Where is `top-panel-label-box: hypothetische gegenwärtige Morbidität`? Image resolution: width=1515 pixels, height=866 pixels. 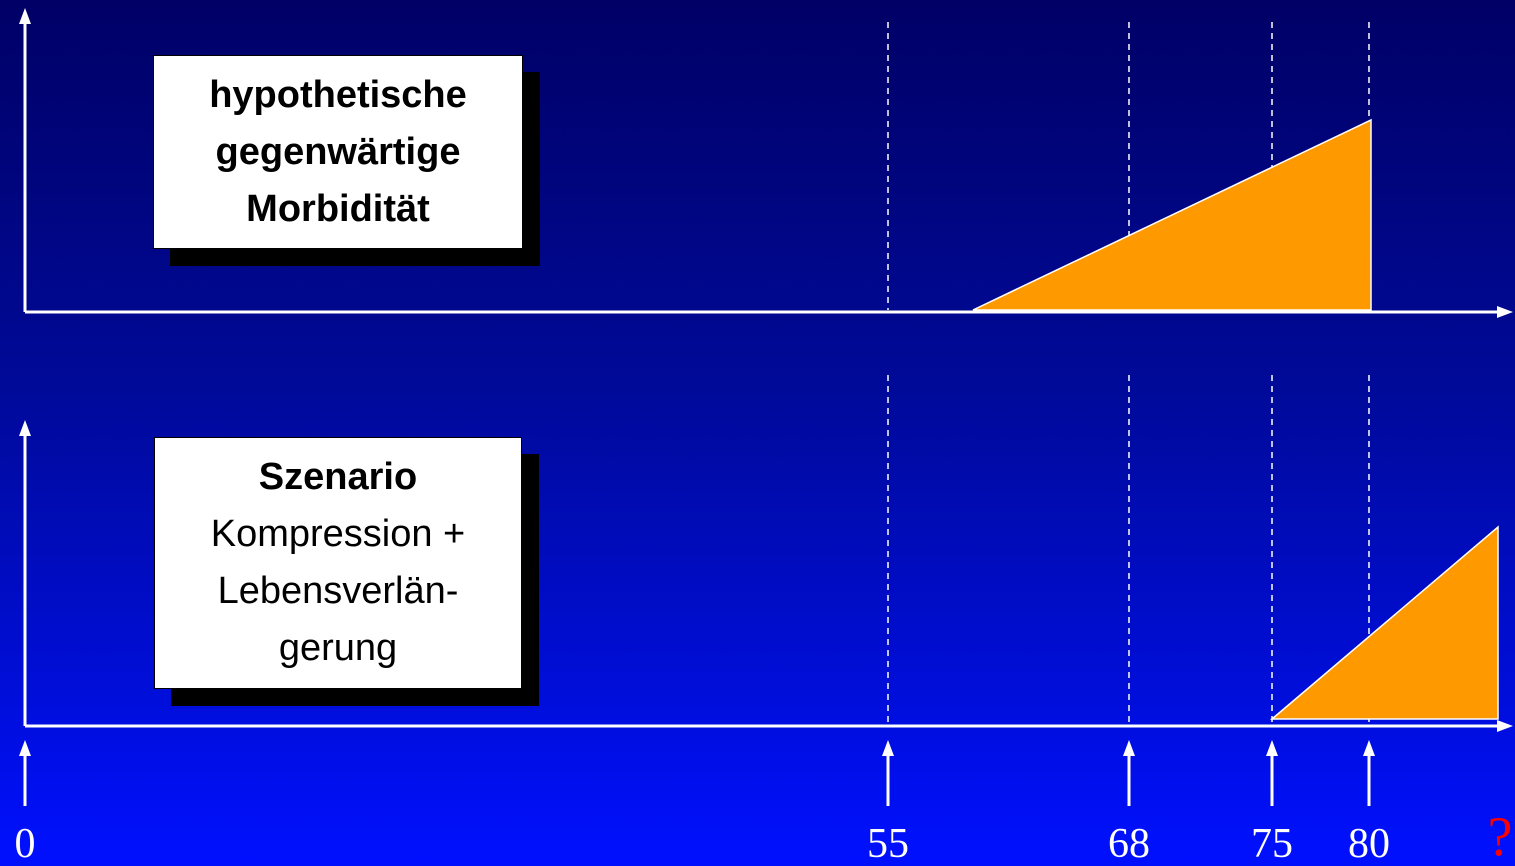
top-panel-label-box: hypothetische gegenwärtige Morbidität is located at coordinates (338, 152).